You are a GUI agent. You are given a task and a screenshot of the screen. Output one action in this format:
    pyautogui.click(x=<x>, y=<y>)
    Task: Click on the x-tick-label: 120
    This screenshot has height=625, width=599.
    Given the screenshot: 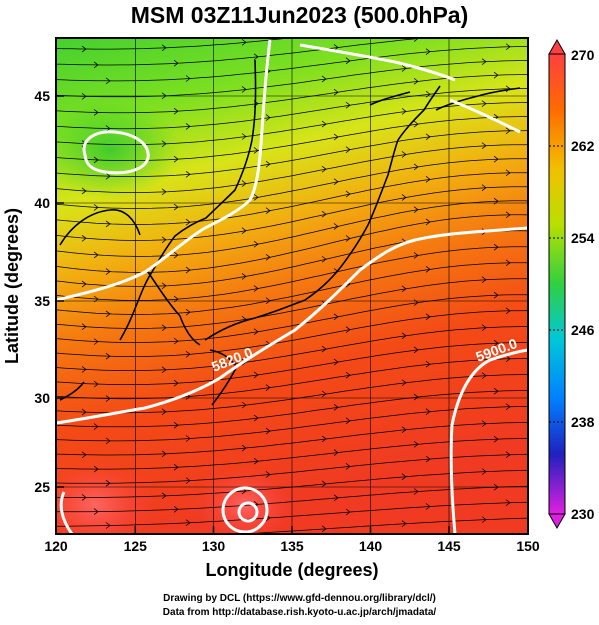 What is the action you would take?
    pyautogui.click(x=56, y=546)
    